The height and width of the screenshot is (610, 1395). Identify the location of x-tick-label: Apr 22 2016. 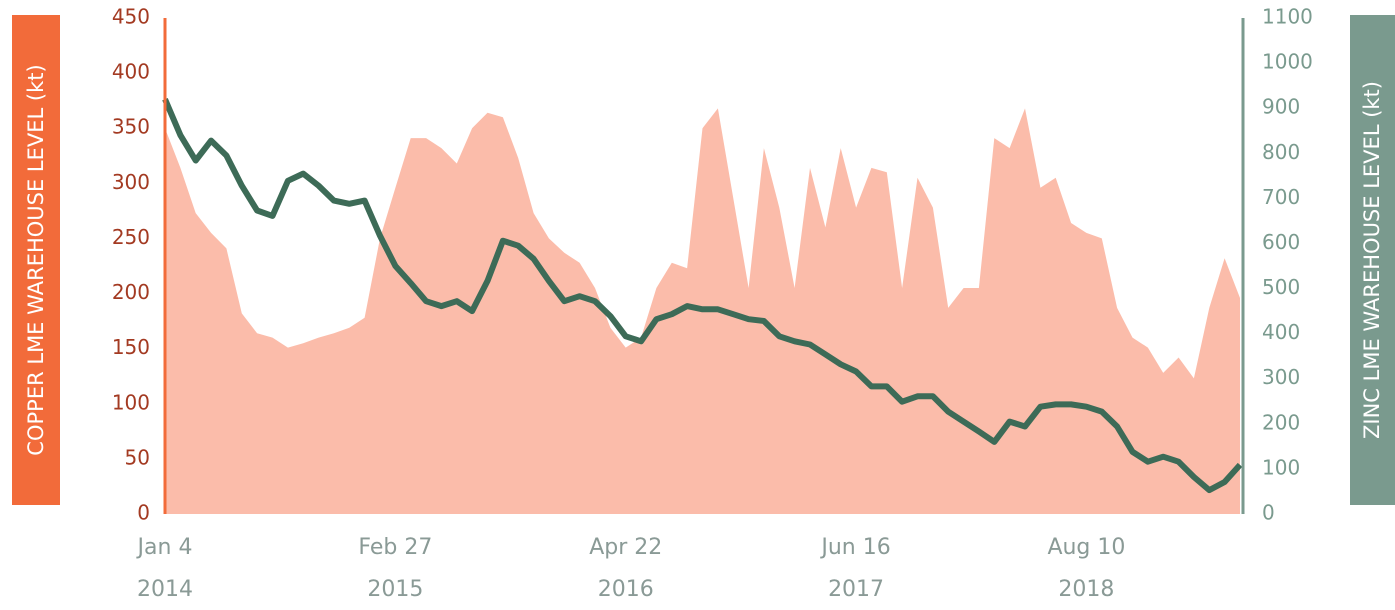
(625, 568).